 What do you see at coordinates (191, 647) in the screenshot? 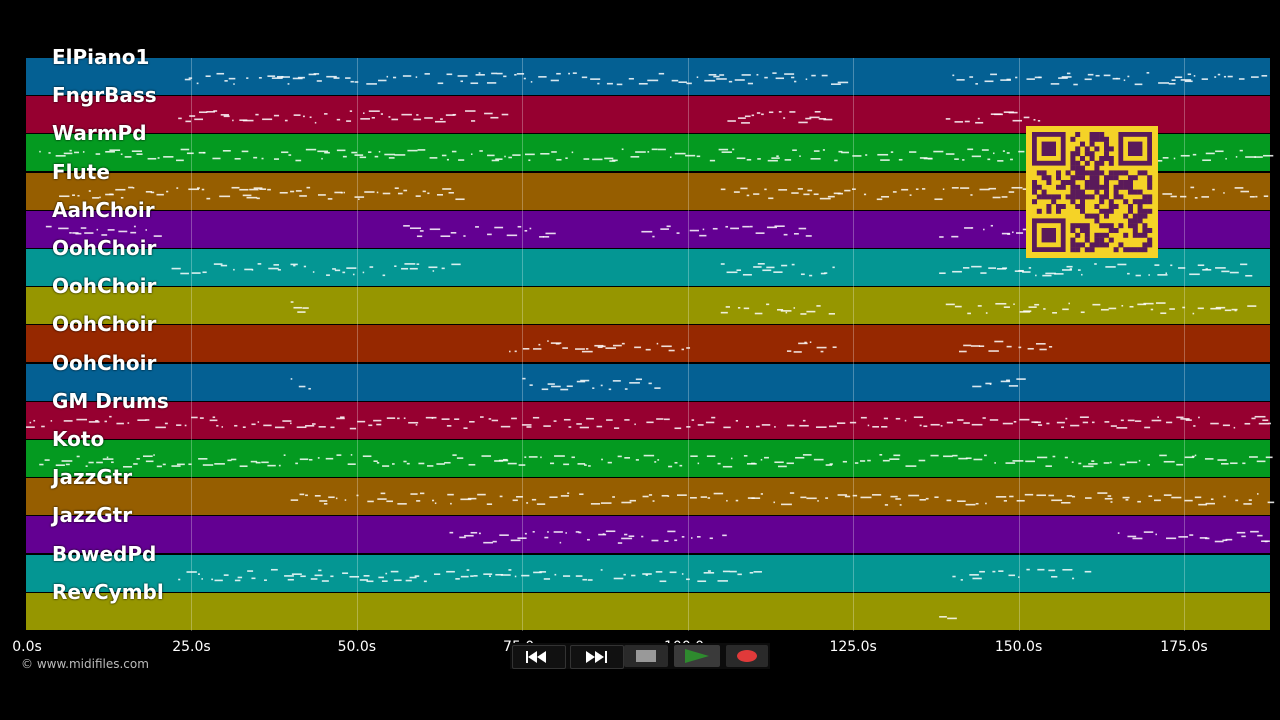
I see `time-tick-label: 25.0s` at bounding box center [191, 647].